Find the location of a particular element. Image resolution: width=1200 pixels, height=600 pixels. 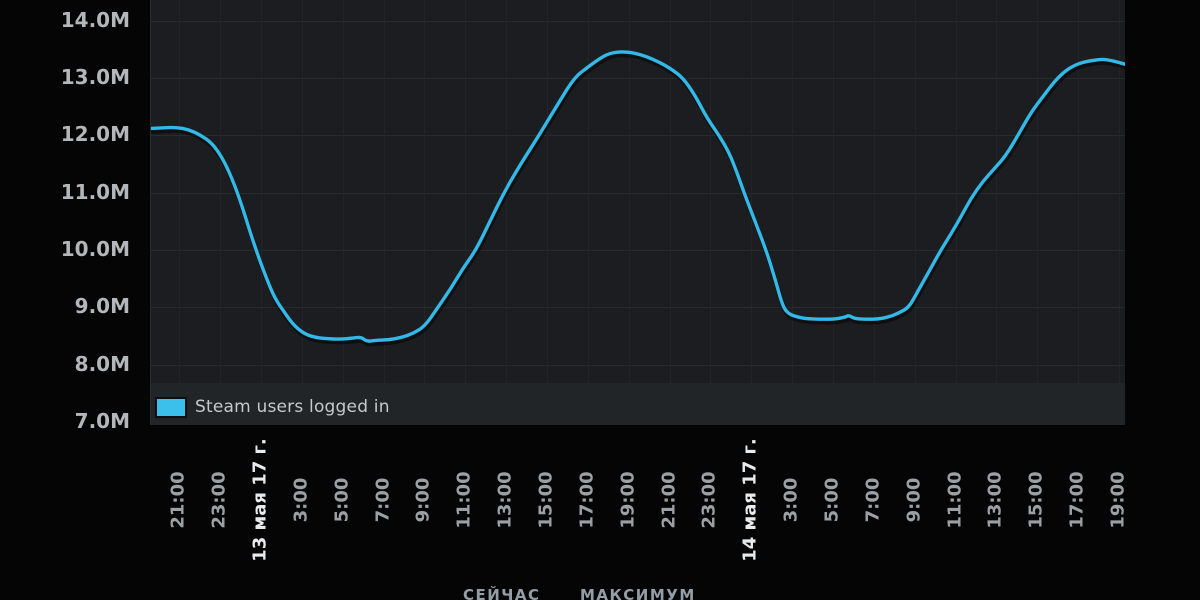

y-axis-label: 9.0M is located at coordinates (102, 306).